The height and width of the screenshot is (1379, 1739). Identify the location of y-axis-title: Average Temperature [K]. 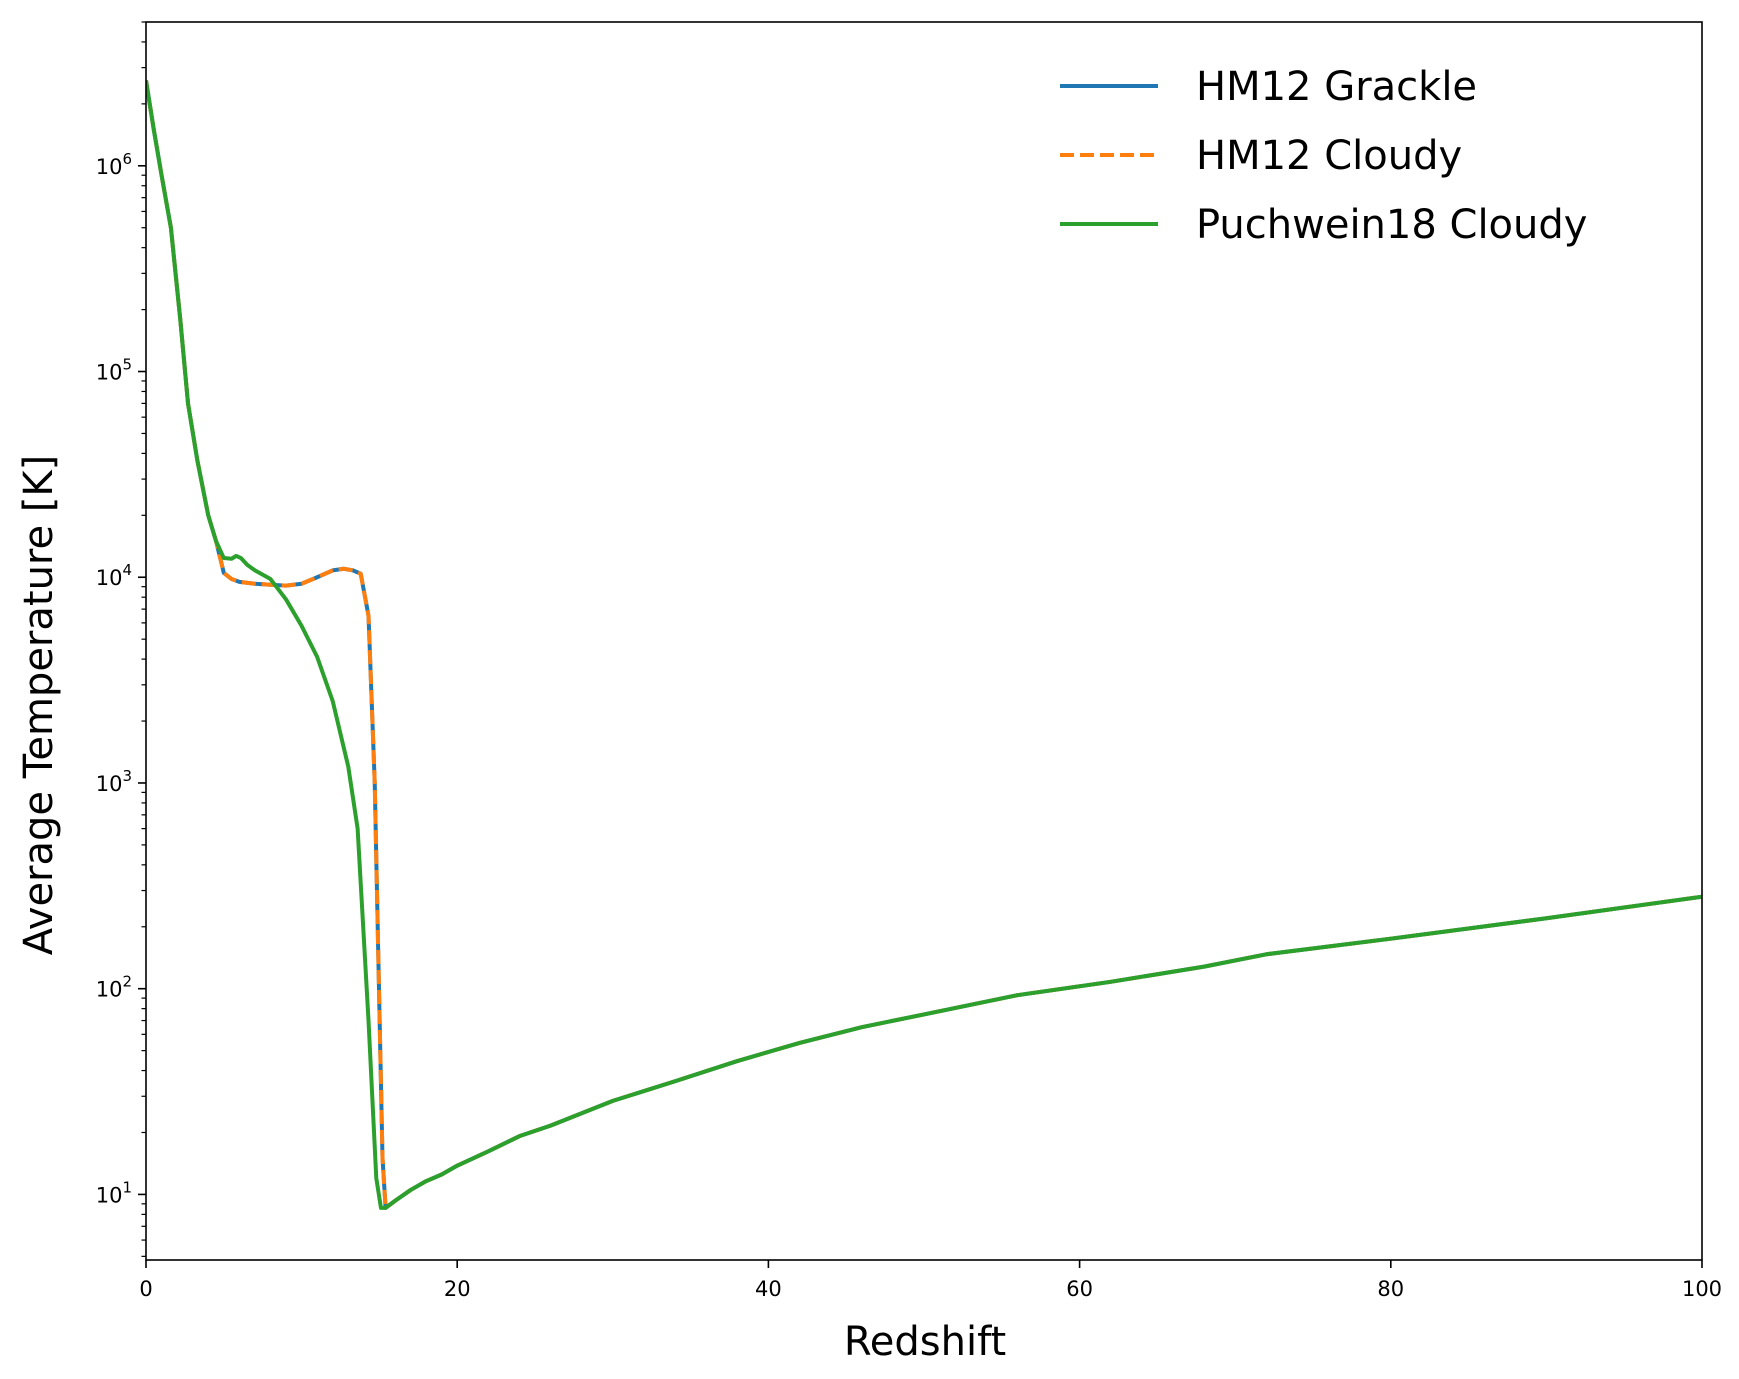
(39, 705).